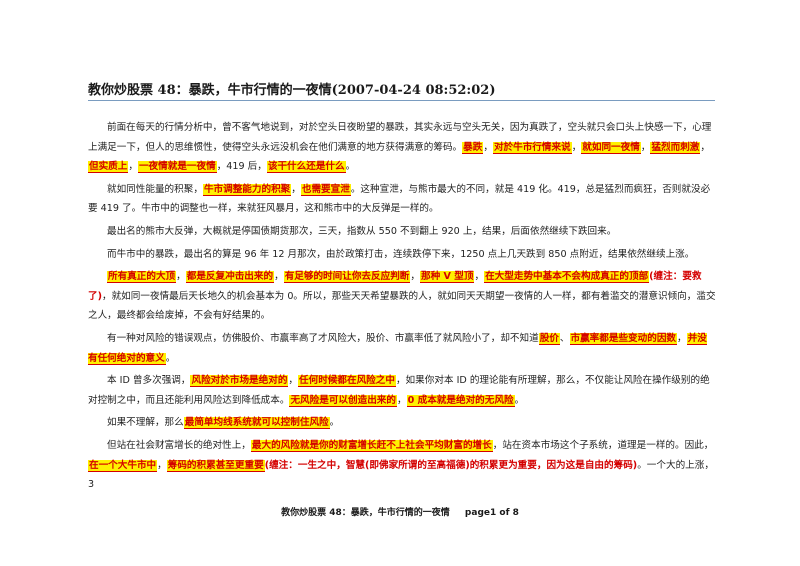 The width and height of the screenshot is (800, 566). I want to click on highlighted-phrase: 暴跌, so click(473, 147).